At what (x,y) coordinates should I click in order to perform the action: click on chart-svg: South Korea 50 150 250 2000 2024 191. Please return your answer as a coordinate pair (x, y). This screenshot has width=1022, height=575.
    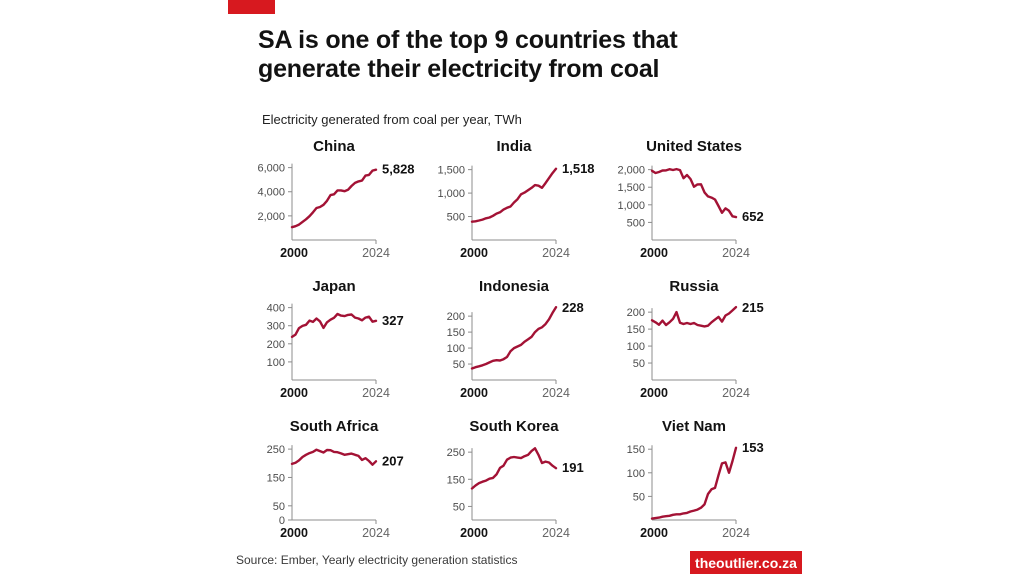
    Looking at the image, I should click on (515, 479).